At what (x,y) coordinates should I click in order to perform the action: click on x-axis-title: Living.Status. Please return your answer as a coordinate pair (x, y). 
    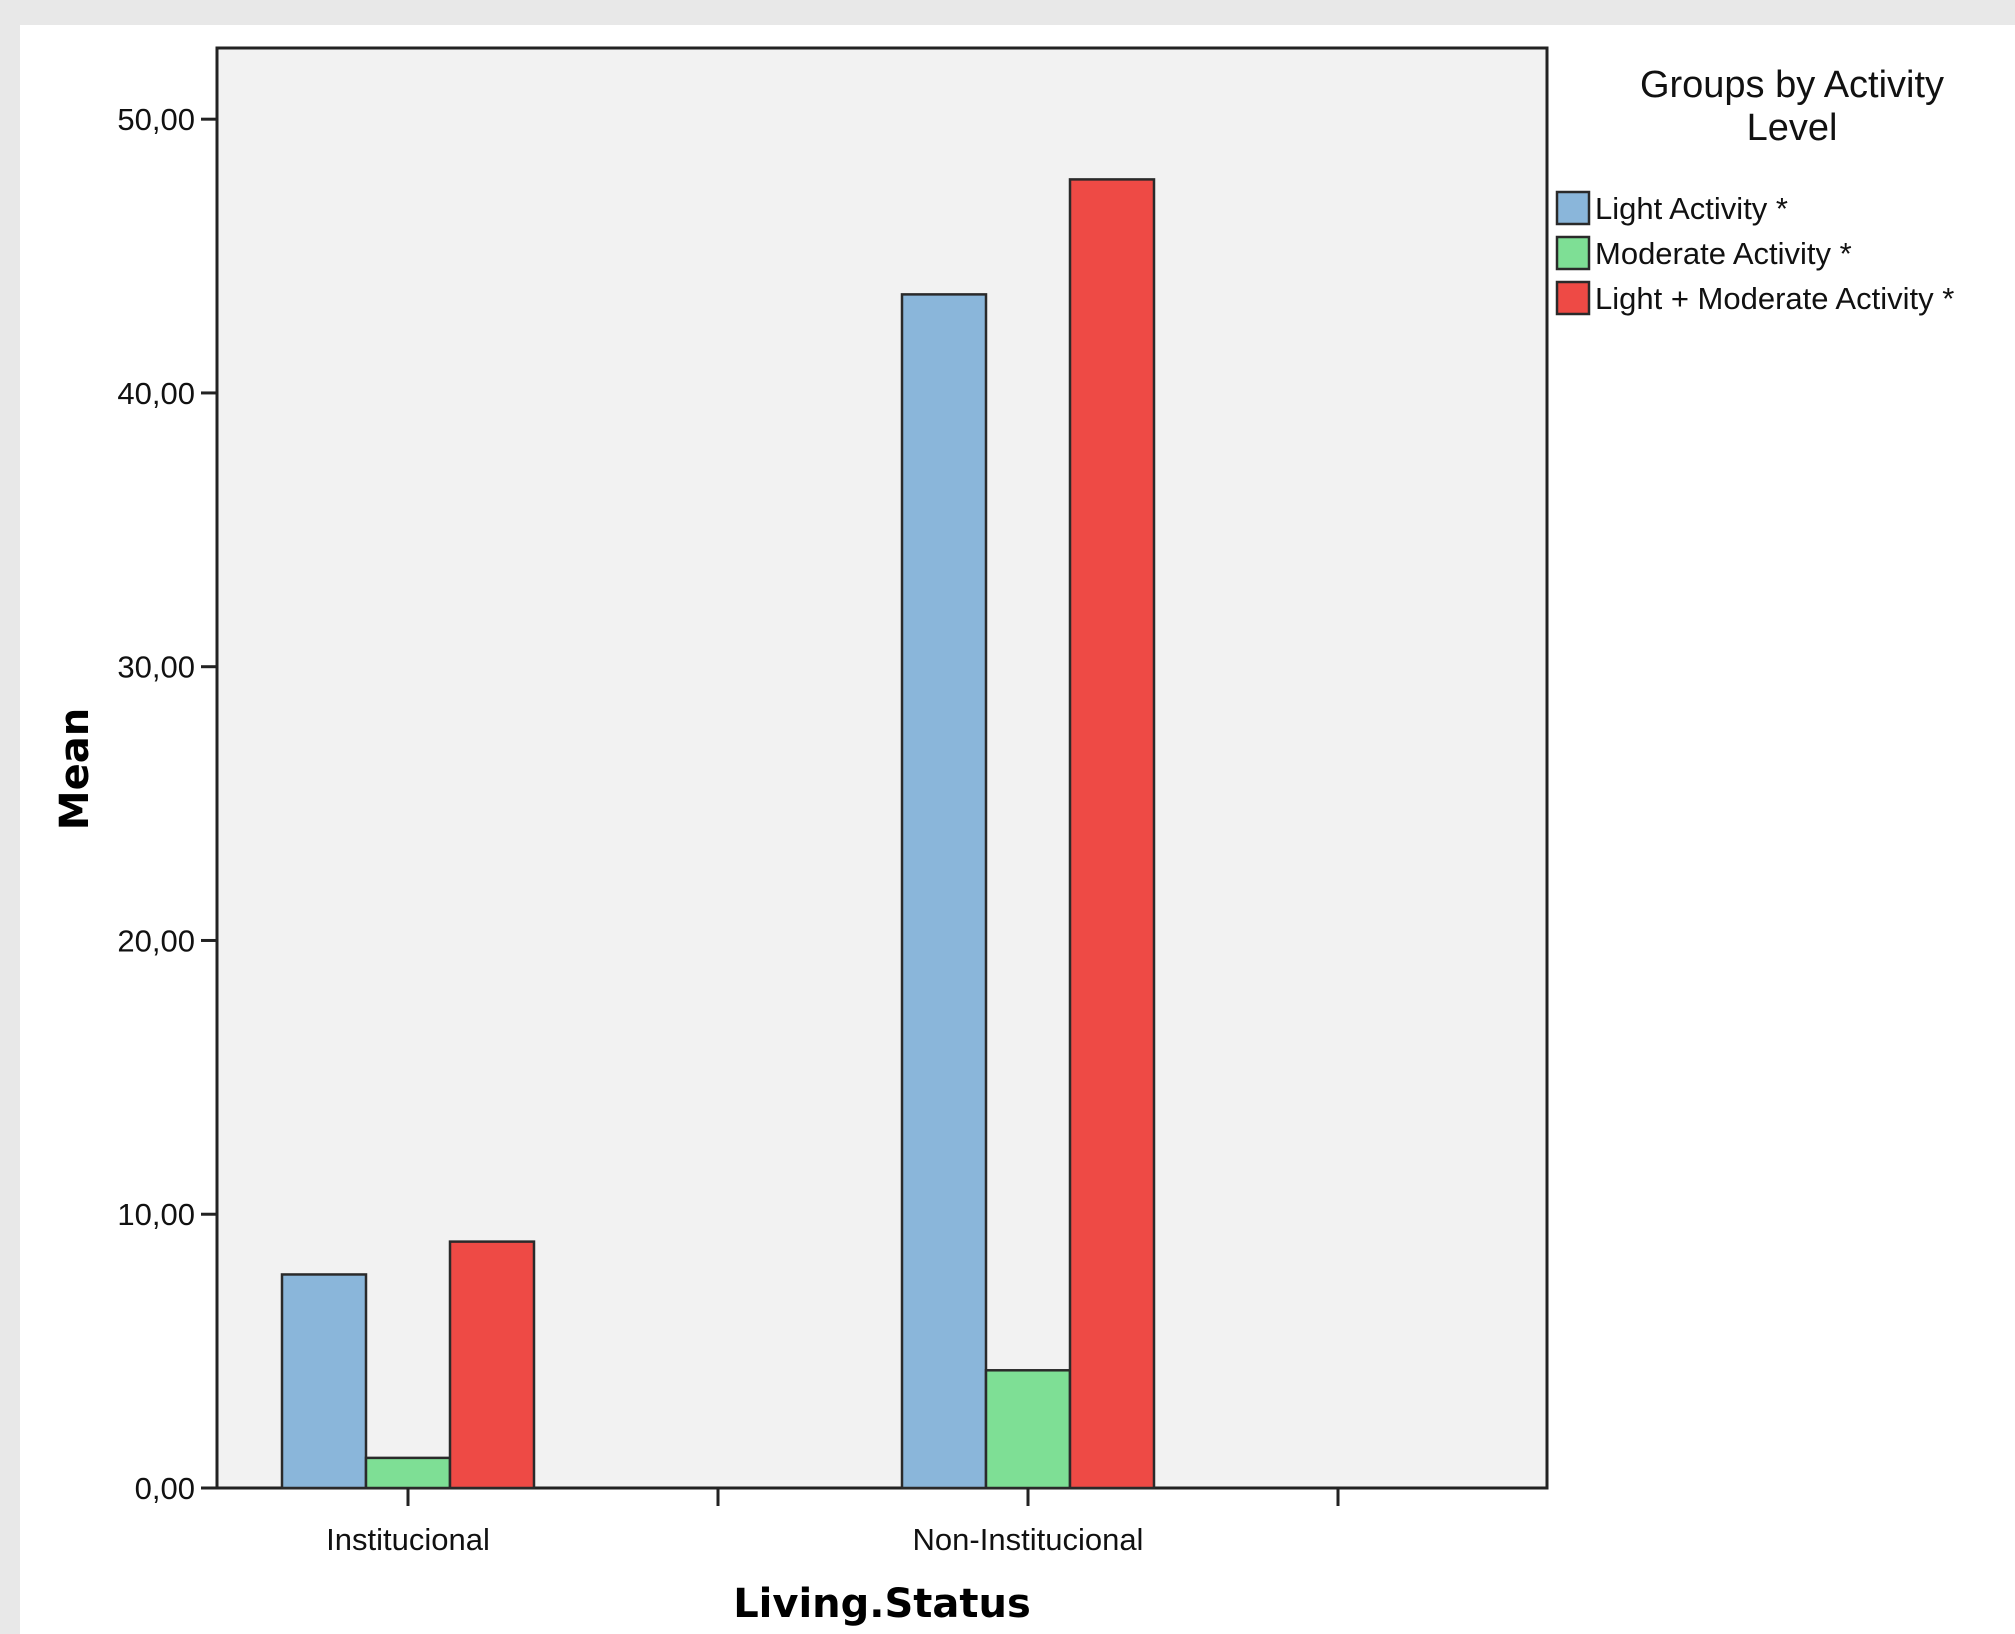
    Looking at the image, I should click on (882, 1604).